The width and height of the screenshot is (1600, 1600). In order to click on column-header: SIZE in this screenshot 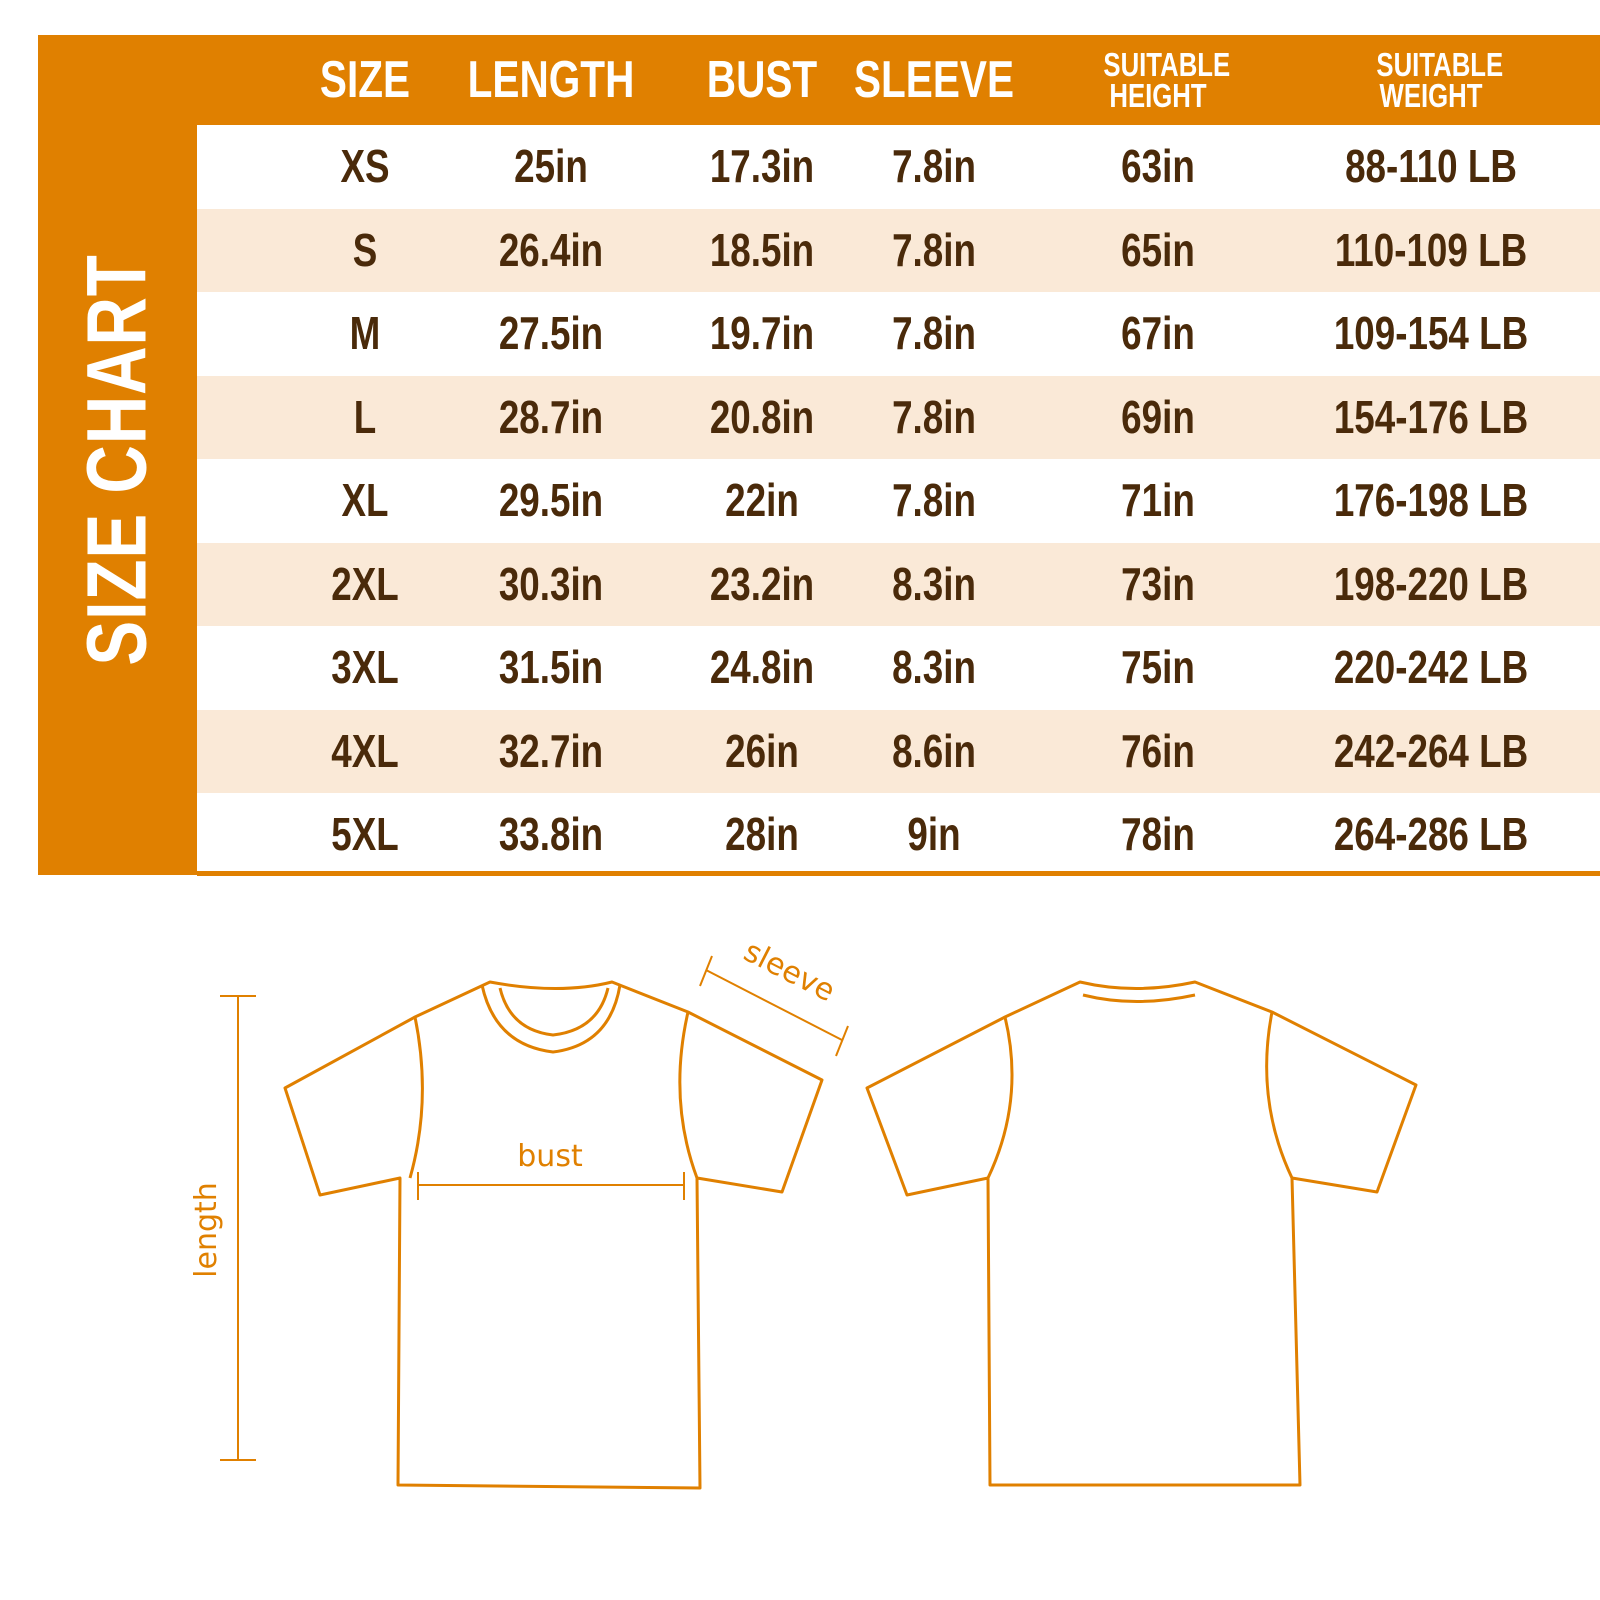, I will do `click(365, 80)`.